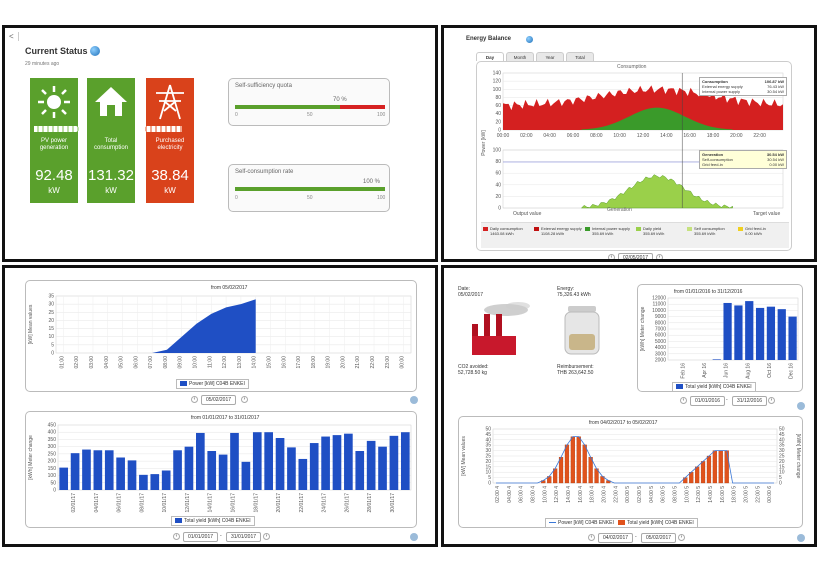 The image size is (820, 567). What do you see at coordinates (498, 114) in the screenshot?
I see `y-tick-label: 40` at bounding box center [498, 114].